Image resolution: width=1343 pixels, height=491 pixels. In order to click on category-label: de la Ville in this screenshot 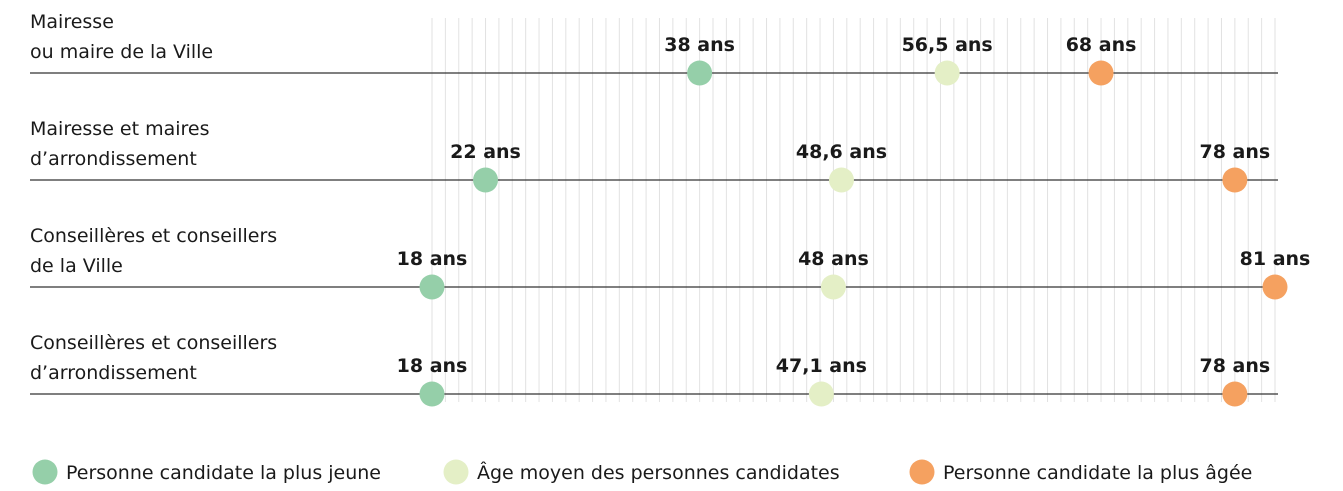, I will do `click(76, 266)`.